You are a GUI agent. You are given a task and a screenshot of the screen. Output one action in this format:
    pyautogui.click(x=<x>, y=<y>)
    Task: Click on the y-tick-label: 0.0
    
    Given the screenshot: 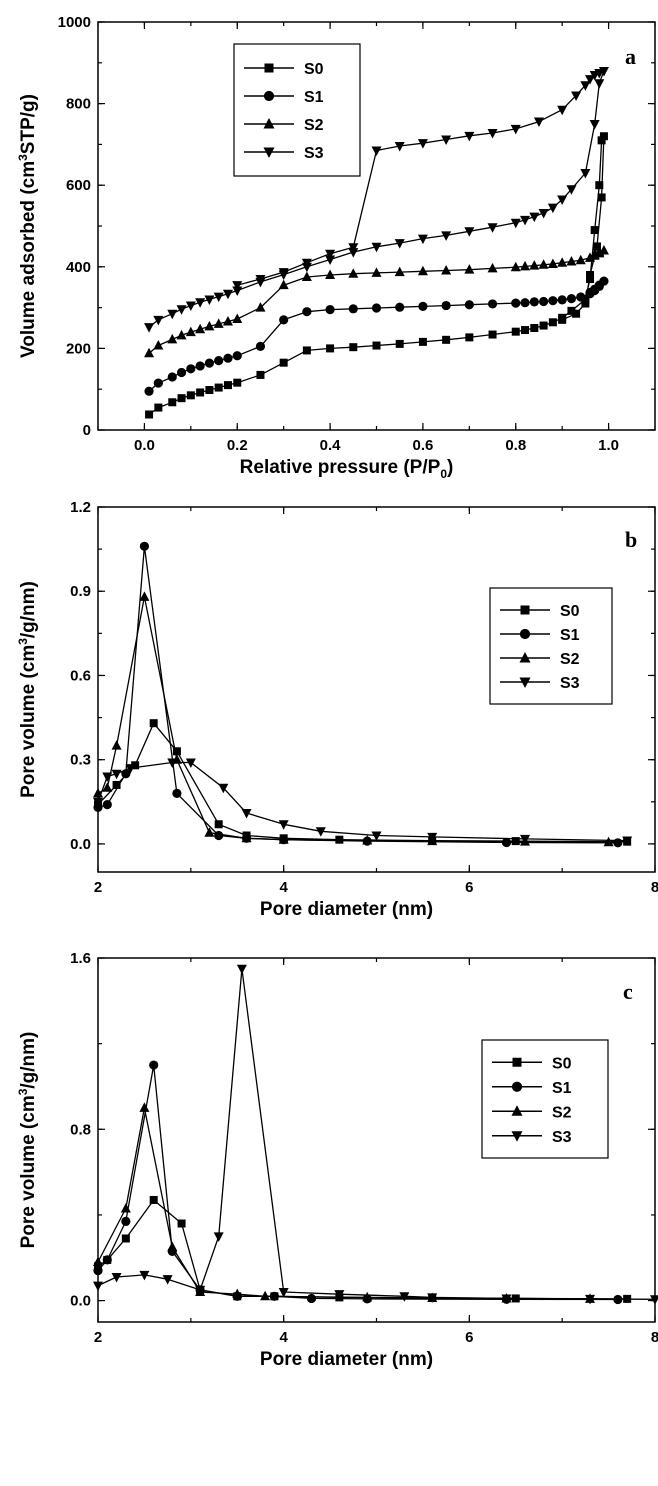 What is the action you would take?
    pyautogui.click(x=80, y=844)
    